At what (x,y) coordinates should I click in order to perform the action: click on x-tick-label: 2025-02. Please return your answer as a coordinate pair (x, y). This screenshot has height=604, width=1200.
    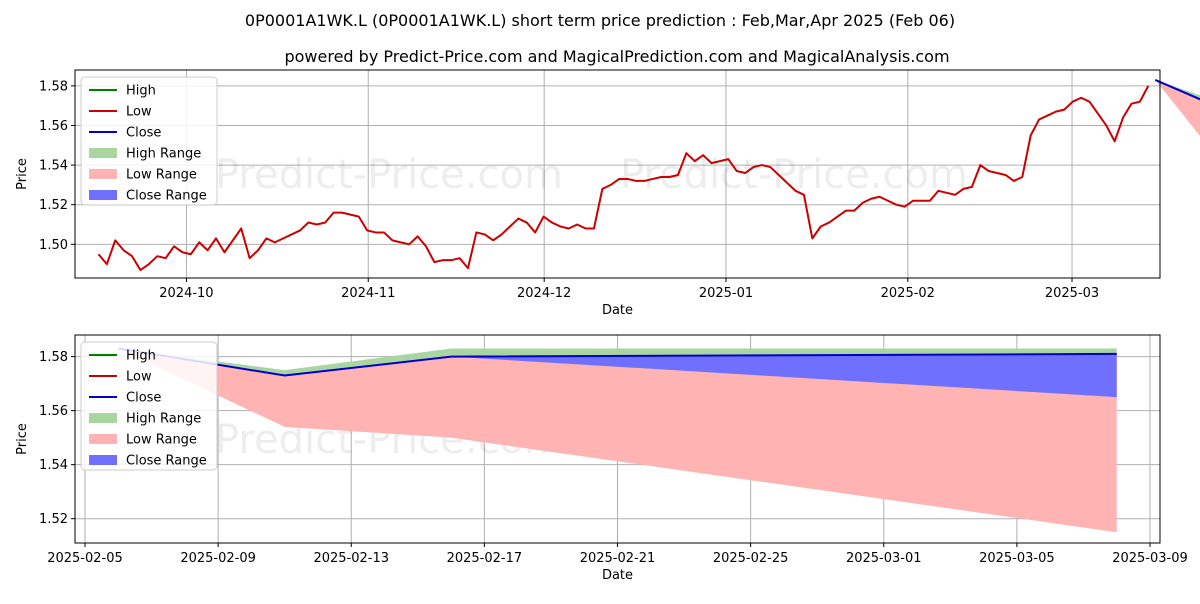
    Looking at the image, I should click on (908, 293).